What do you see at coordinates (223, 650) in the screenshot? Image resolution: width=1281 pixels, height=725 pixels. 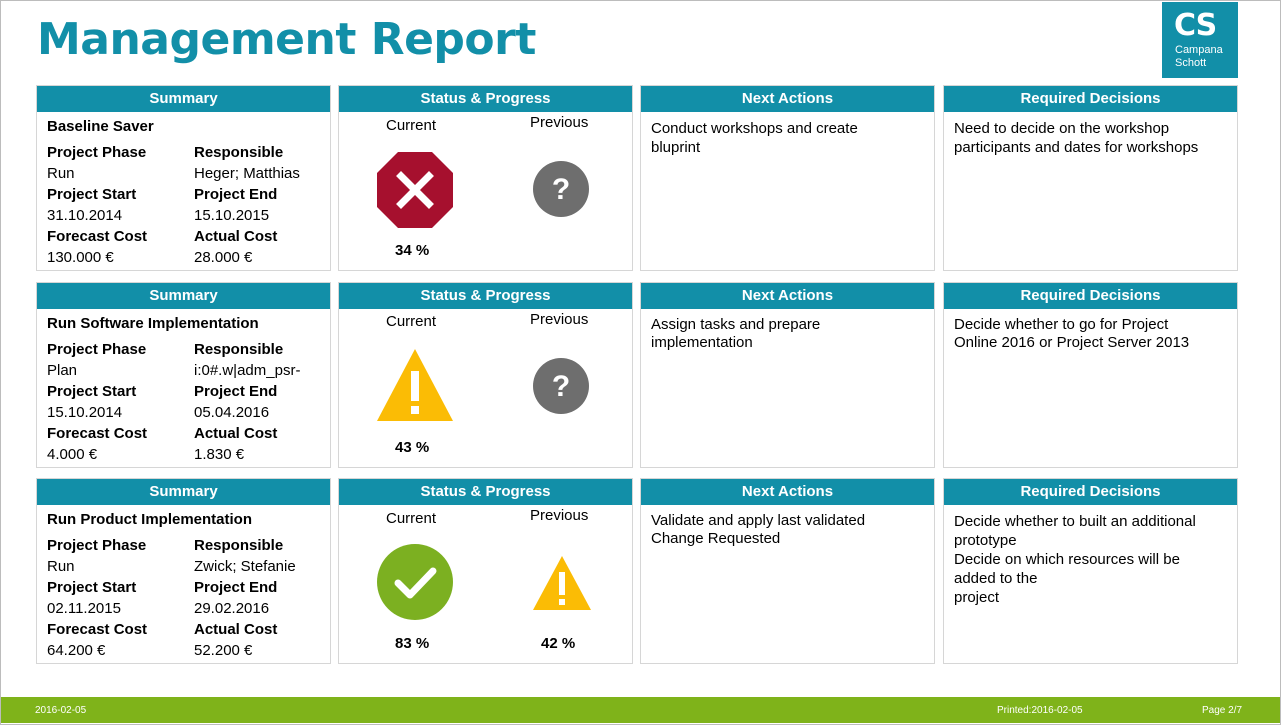 I see `actual-value: 52.200 €` at bounding box center [223, 650].